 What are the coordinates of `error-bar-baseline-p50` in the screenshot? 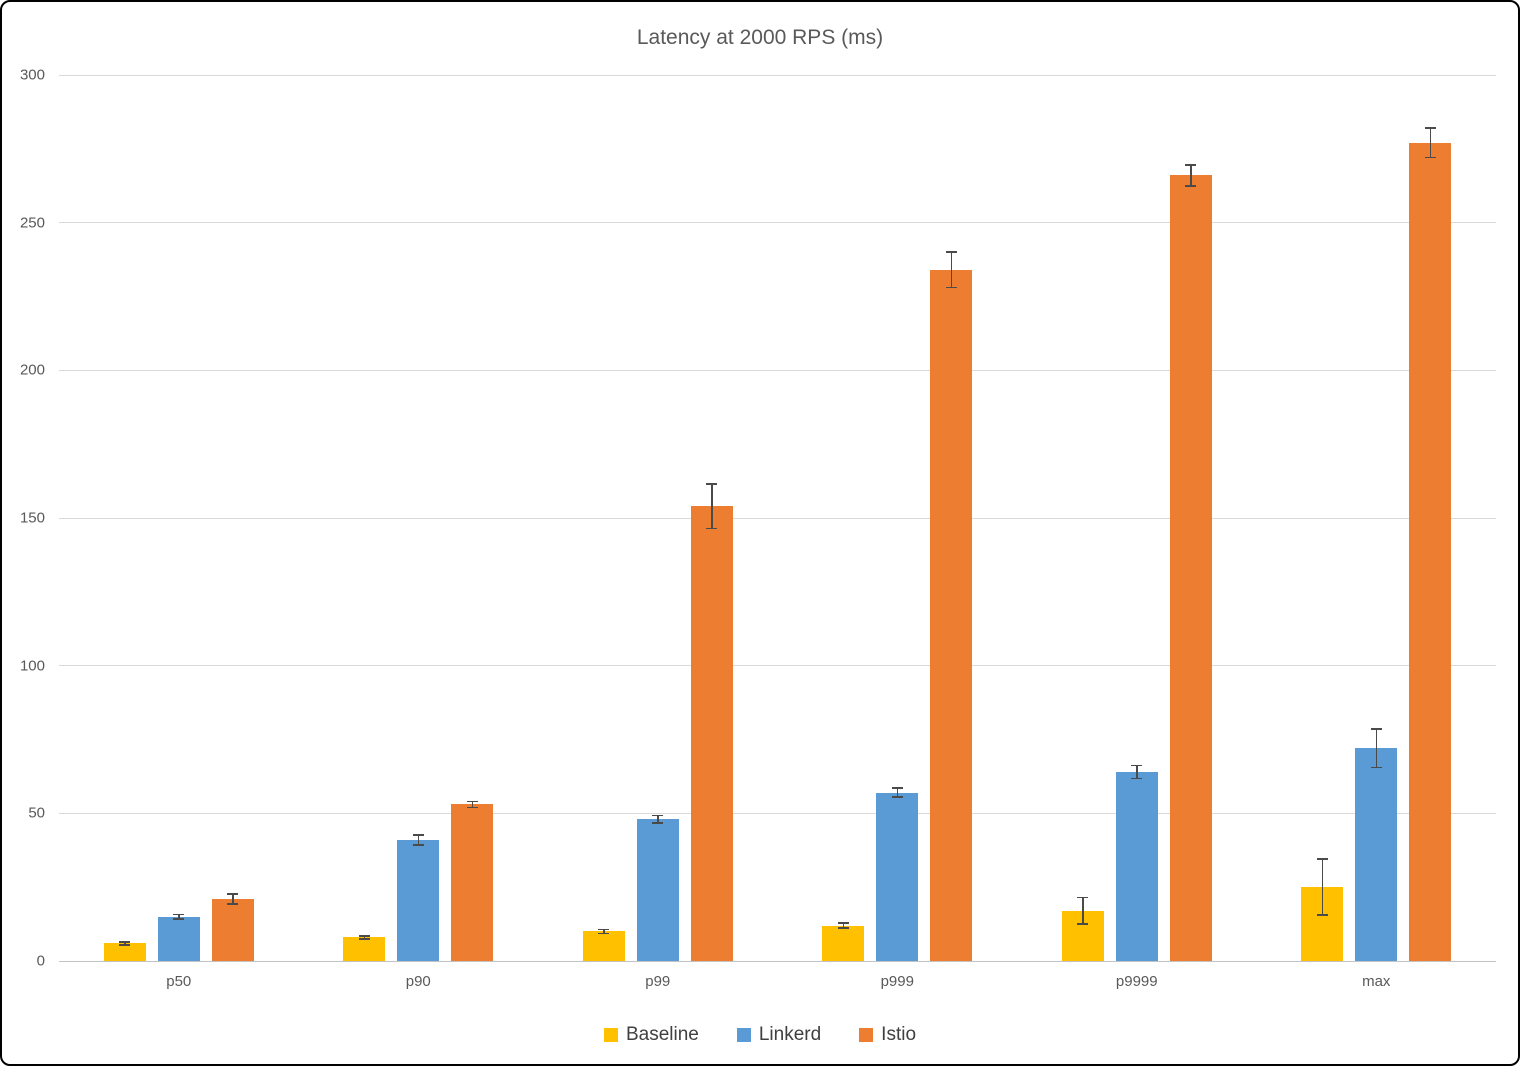 It's located at (125, 943).